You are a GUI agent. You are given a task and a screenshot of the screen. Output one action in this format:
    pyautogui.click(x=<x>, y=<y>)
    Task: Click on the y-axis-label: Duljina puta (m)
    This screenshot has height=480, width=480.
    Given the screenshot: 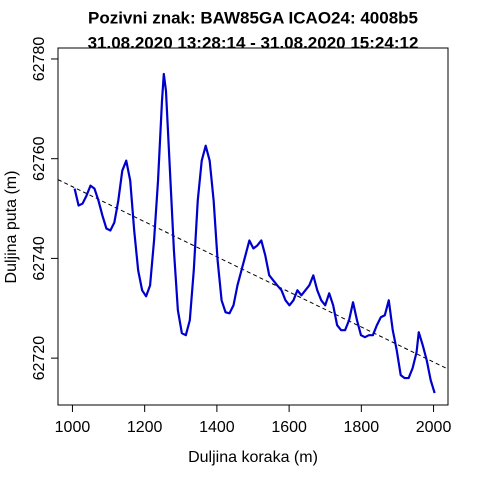 What is the action you would take?
    pyautogui.click(x=11, y=227)
    